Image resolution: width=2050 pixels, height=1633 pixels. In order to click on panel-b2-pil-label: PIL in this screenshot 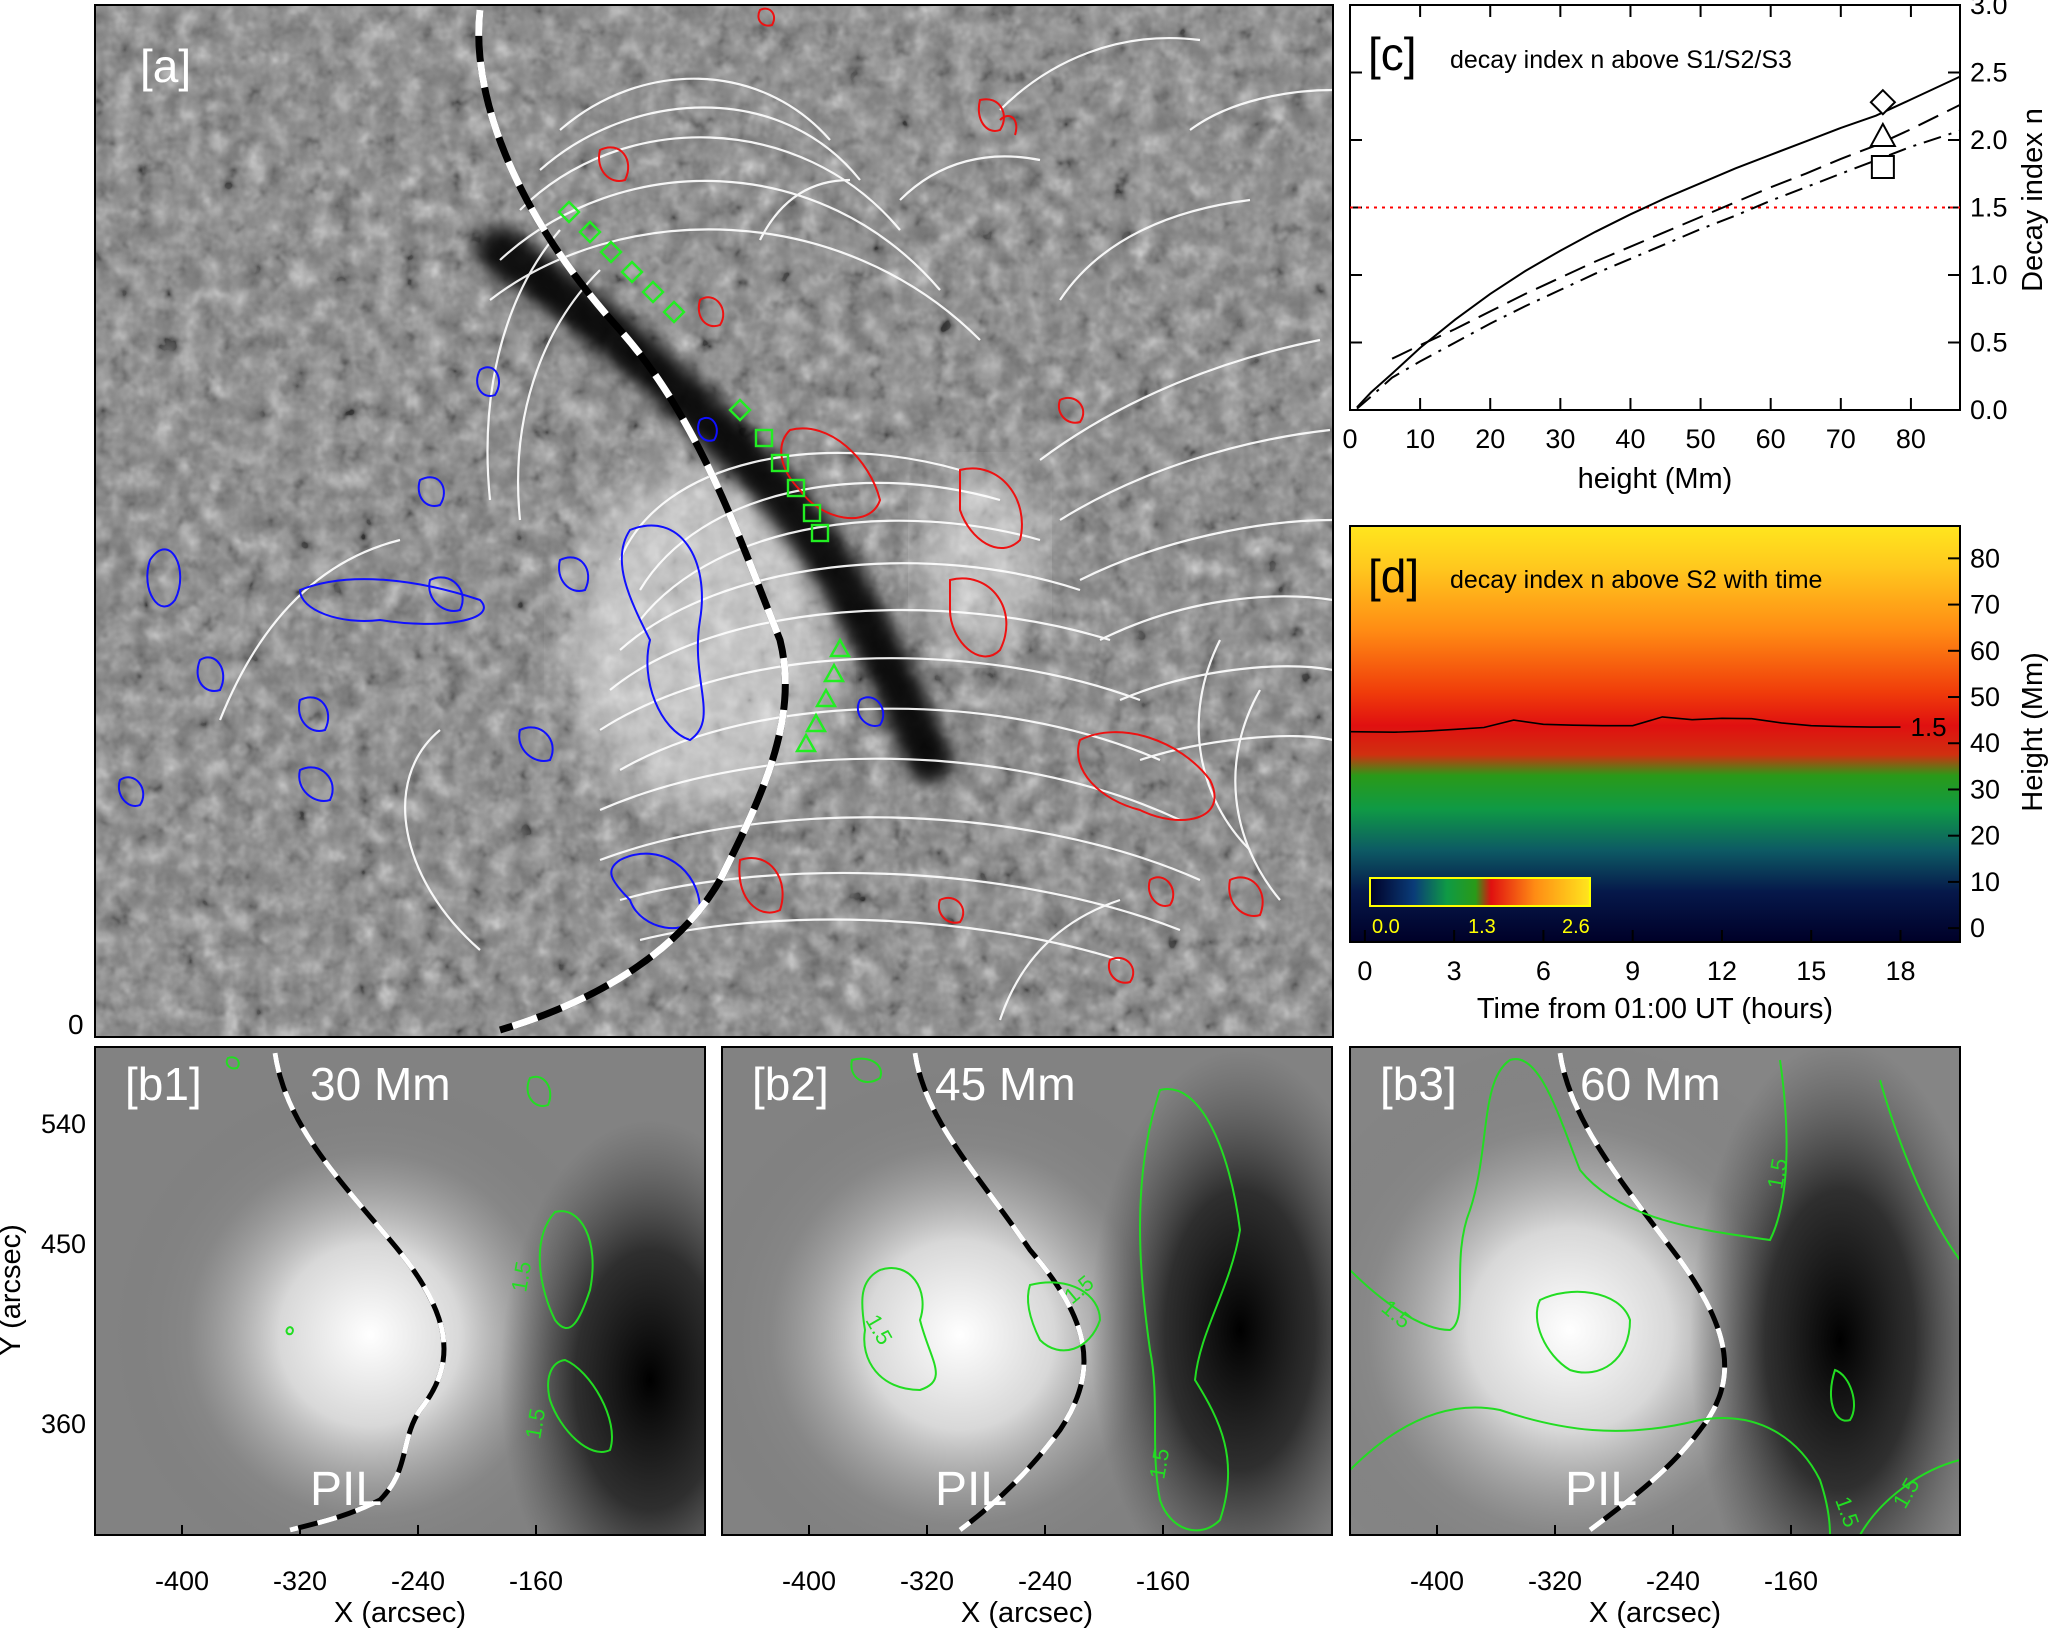, I will do `click(971, 1489)`.